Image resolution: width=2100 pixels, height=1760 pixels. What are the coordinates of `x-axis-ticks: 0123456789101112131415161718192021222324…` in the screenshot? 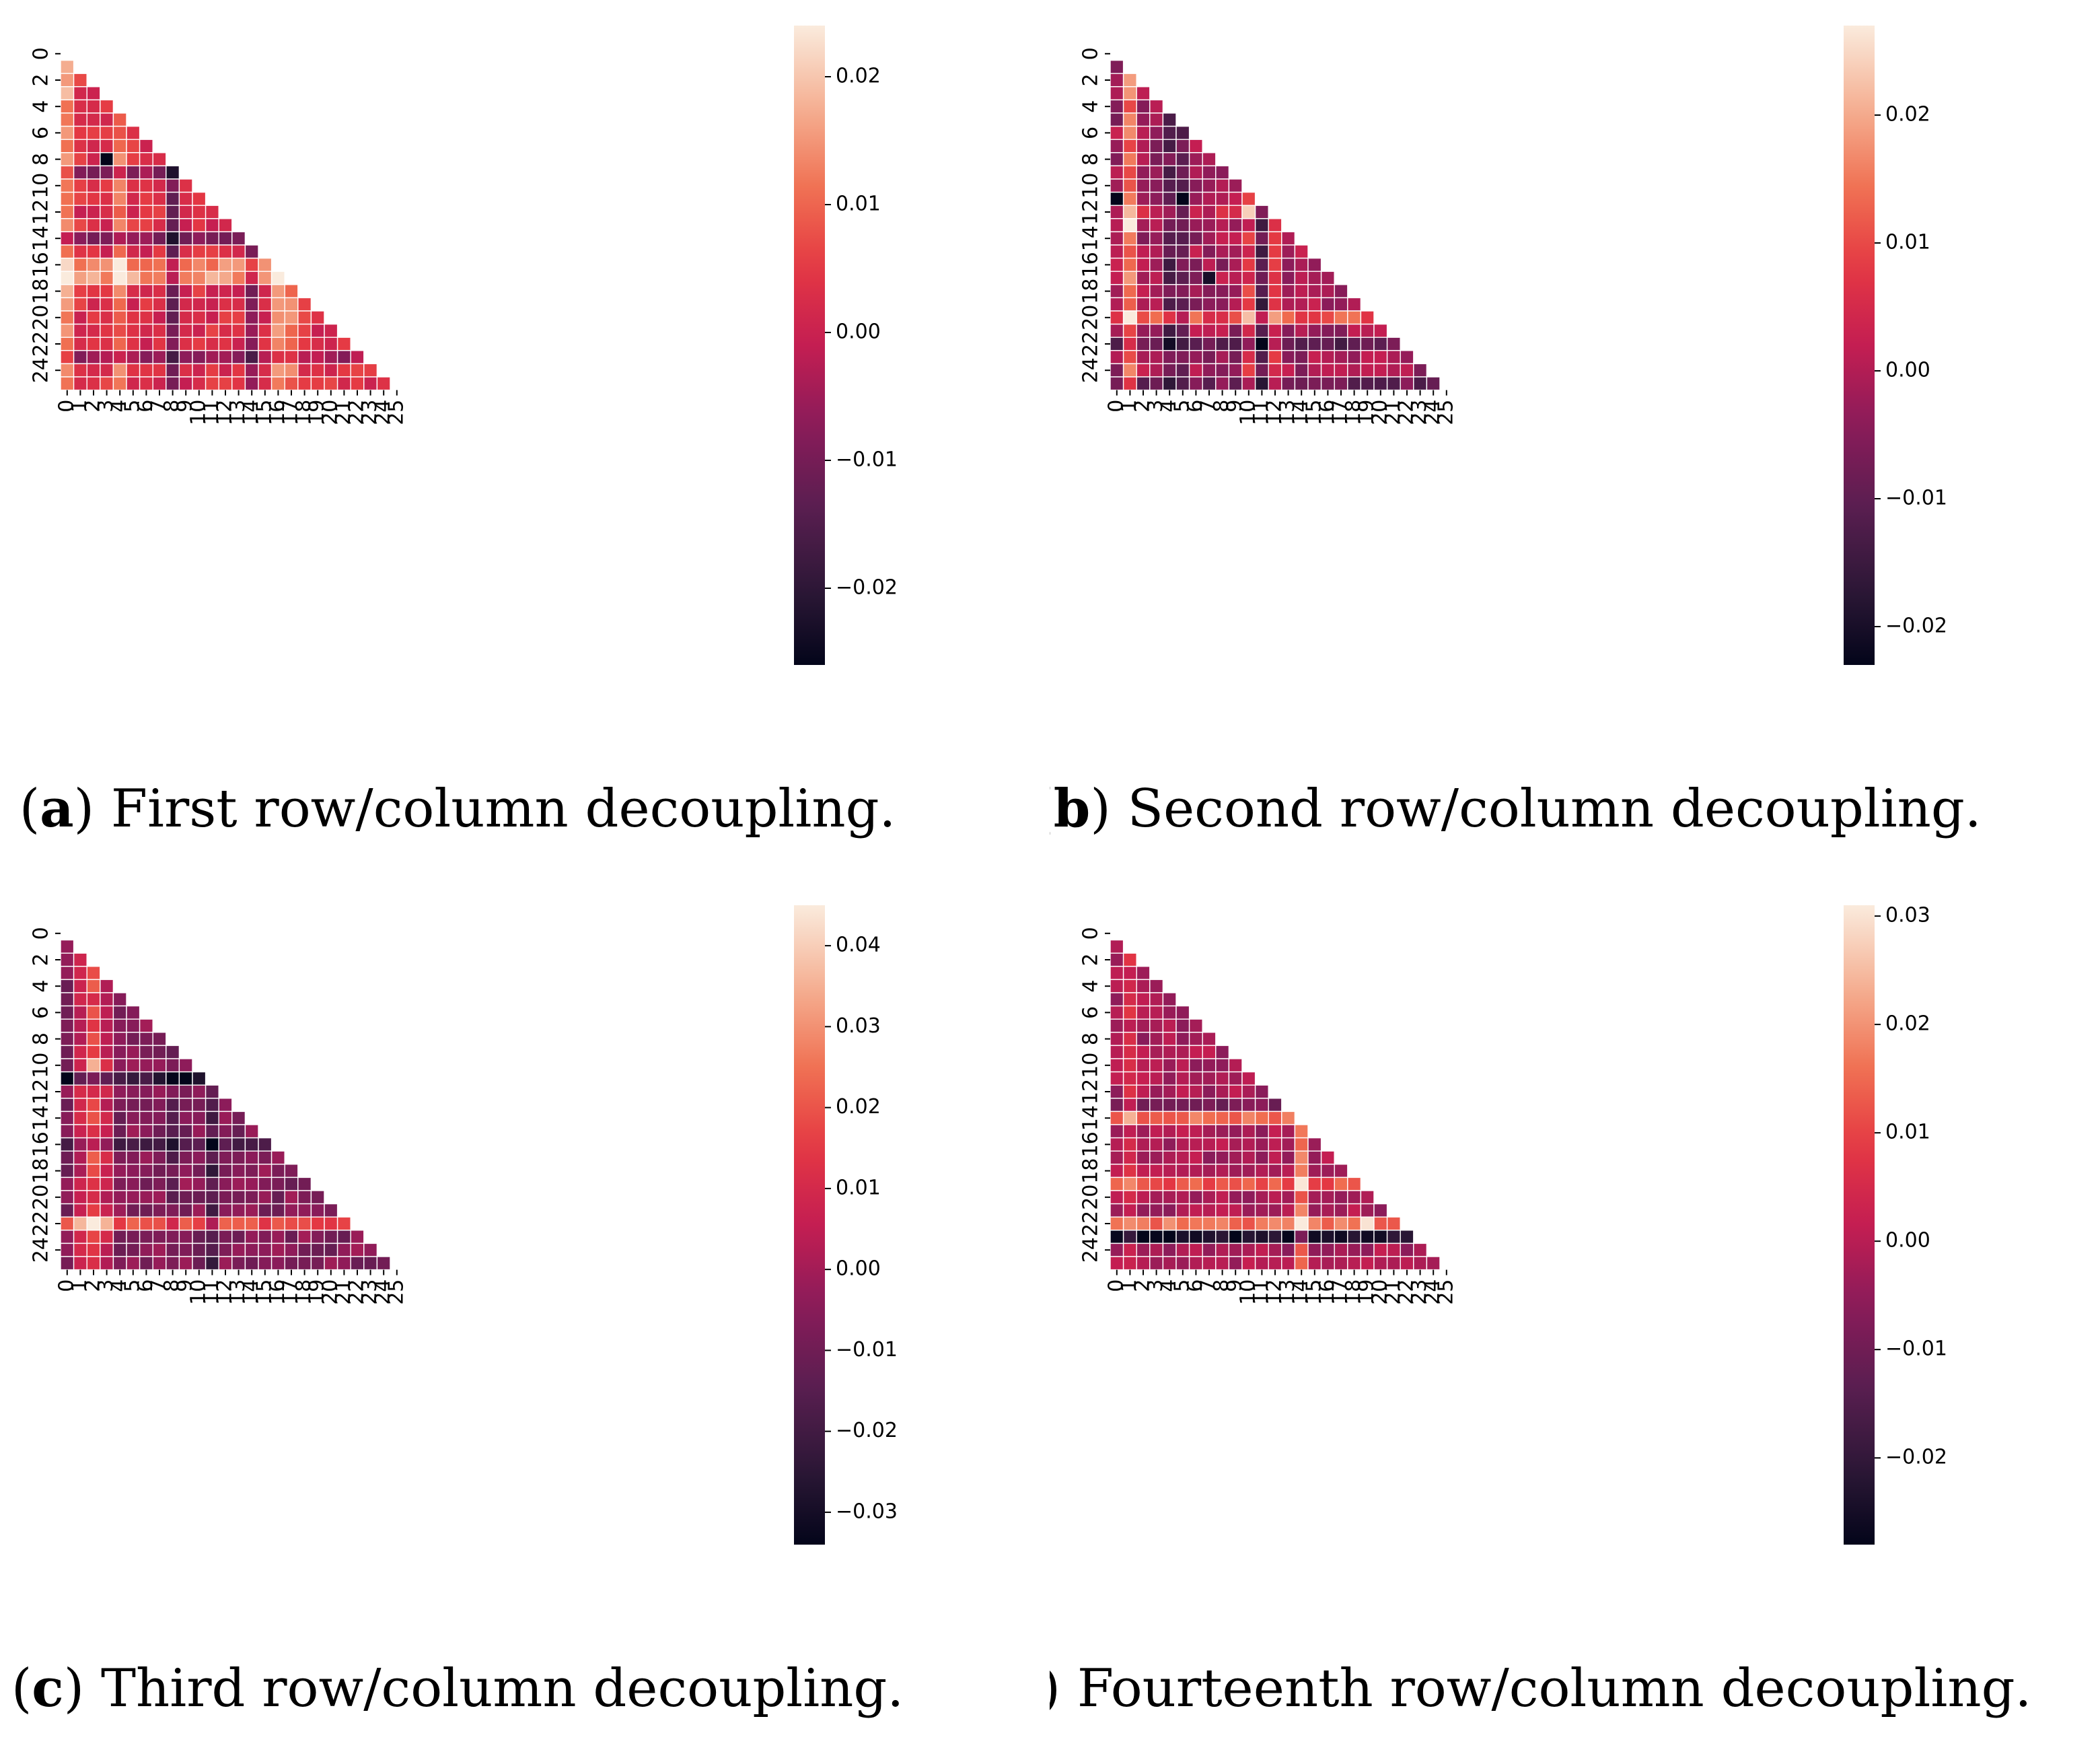 It's located at (1281, 1287).